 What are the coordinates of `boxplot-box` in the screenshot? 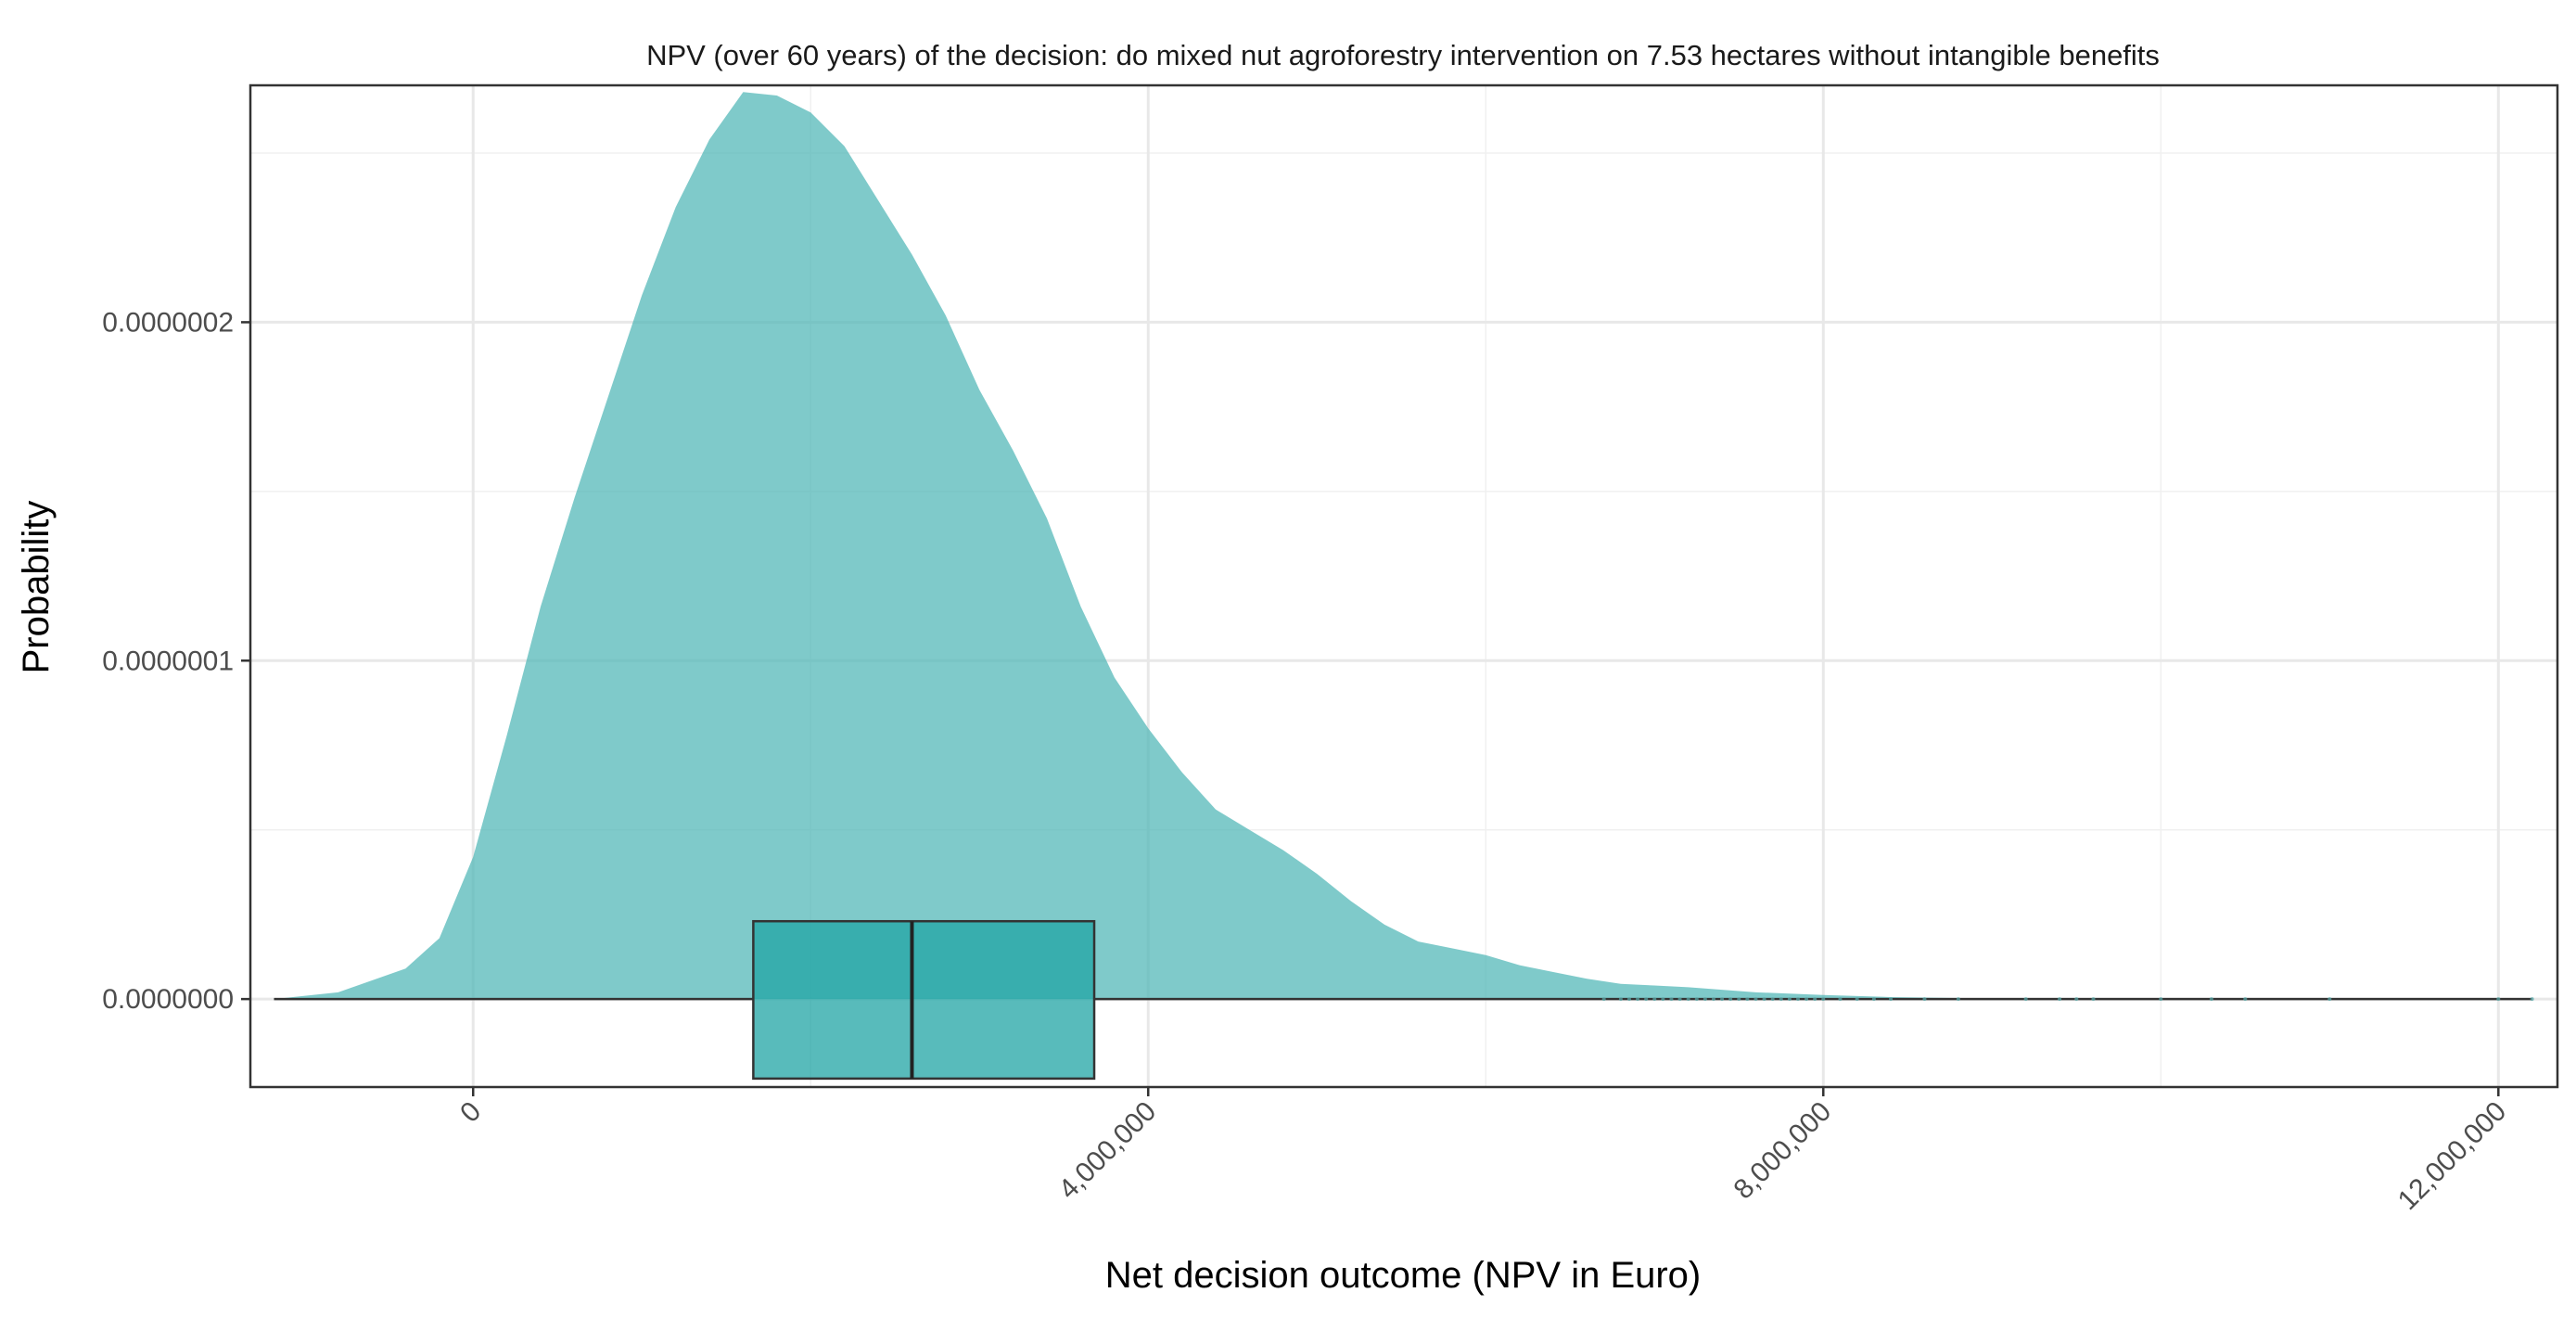 It's located at (924, 1000).